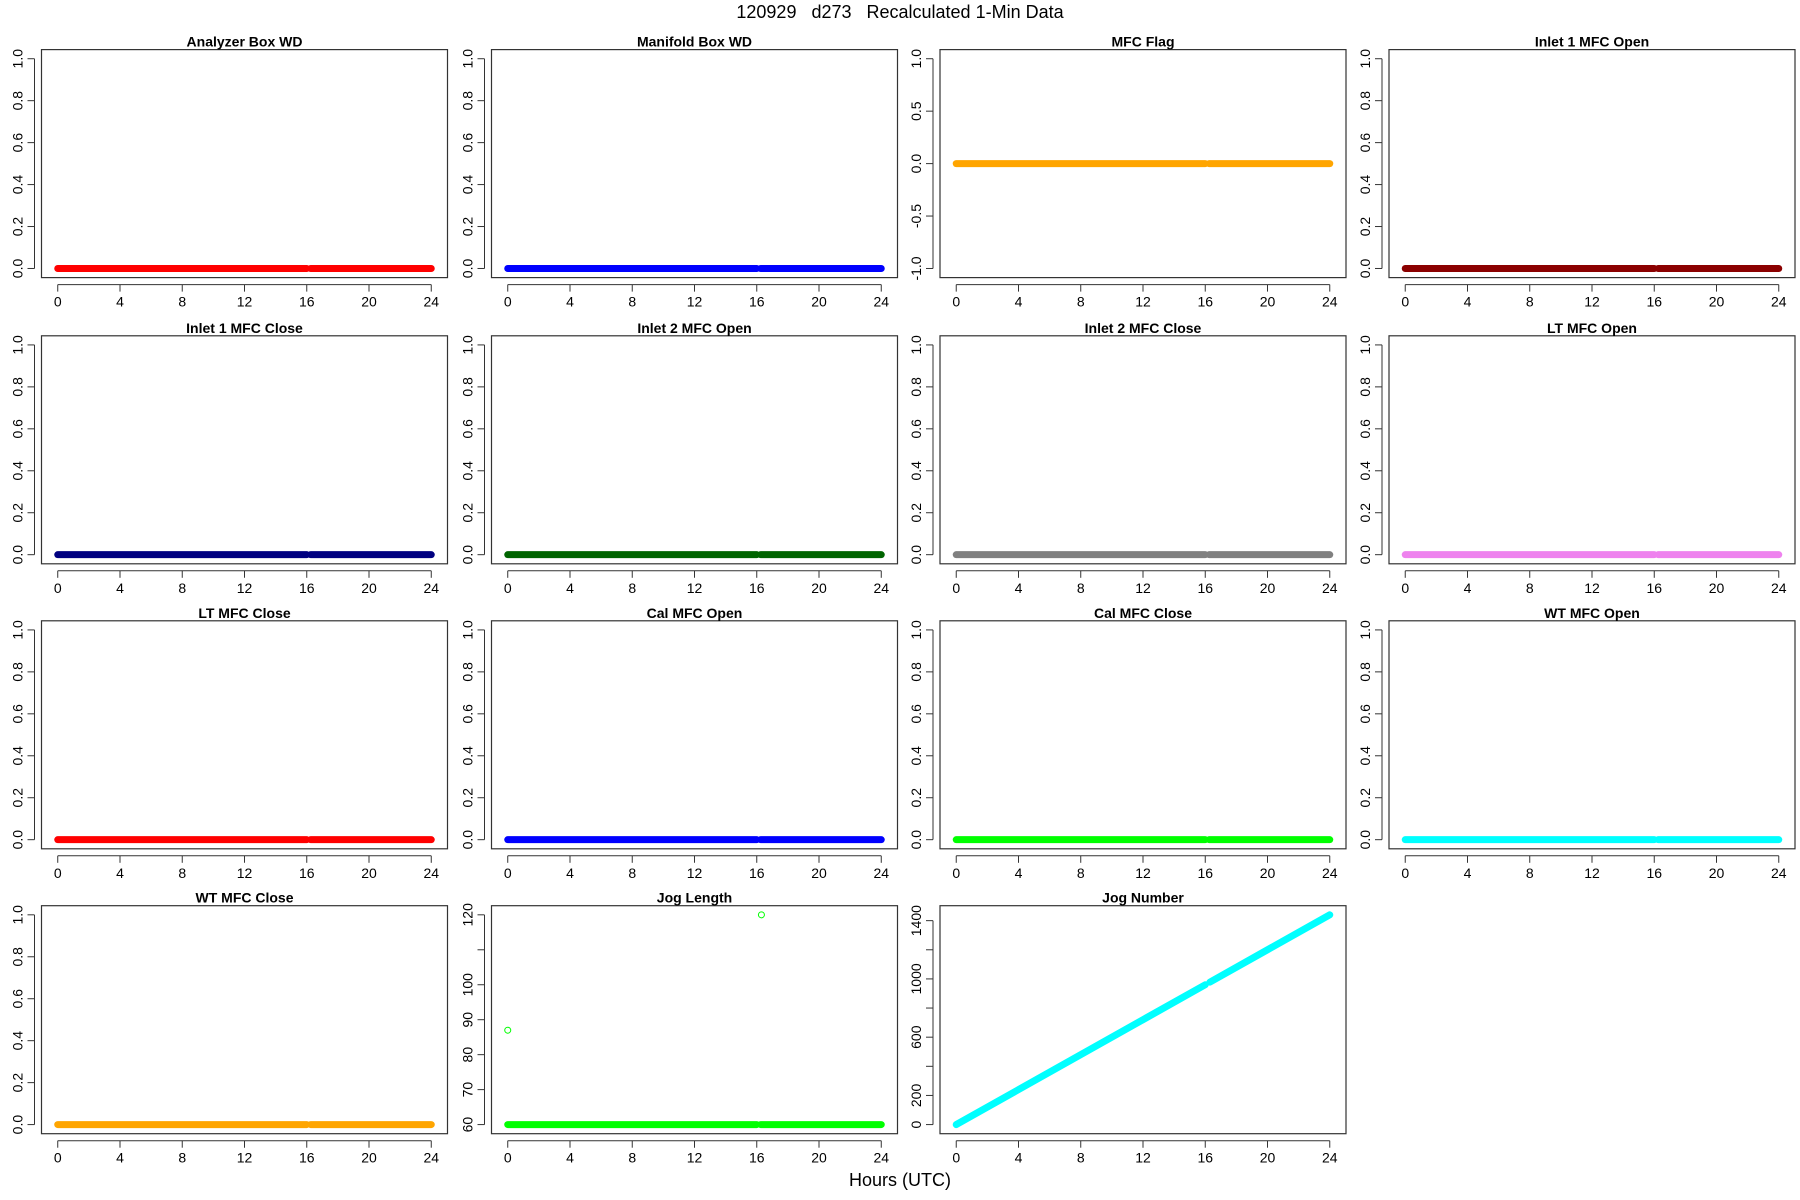  Describe the element at coordinates (1080, 1055) in the screenshot. I see `data-series-segment` at that location.